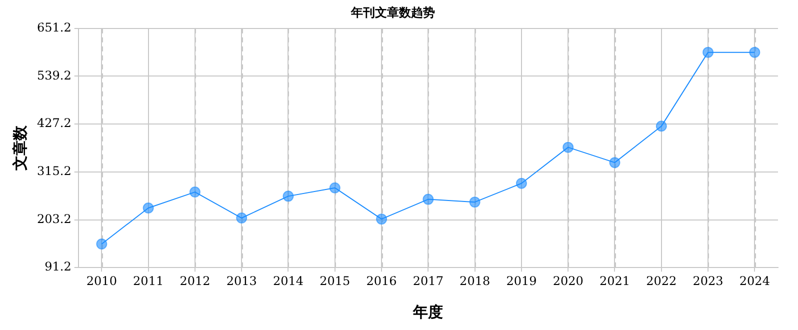 The height and width of the screenshot is (330, 798). I want to click on x-tick-label: 2019, so click(521, 281).